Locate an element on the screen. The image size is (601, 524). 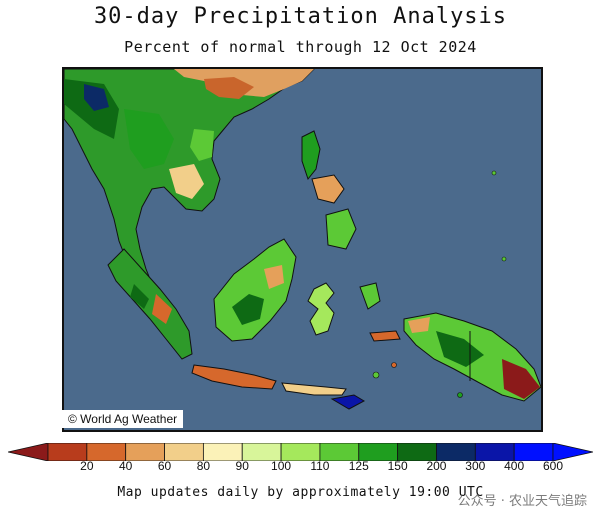
landmass-lesser-sunda is located at coordinates (314, 389).